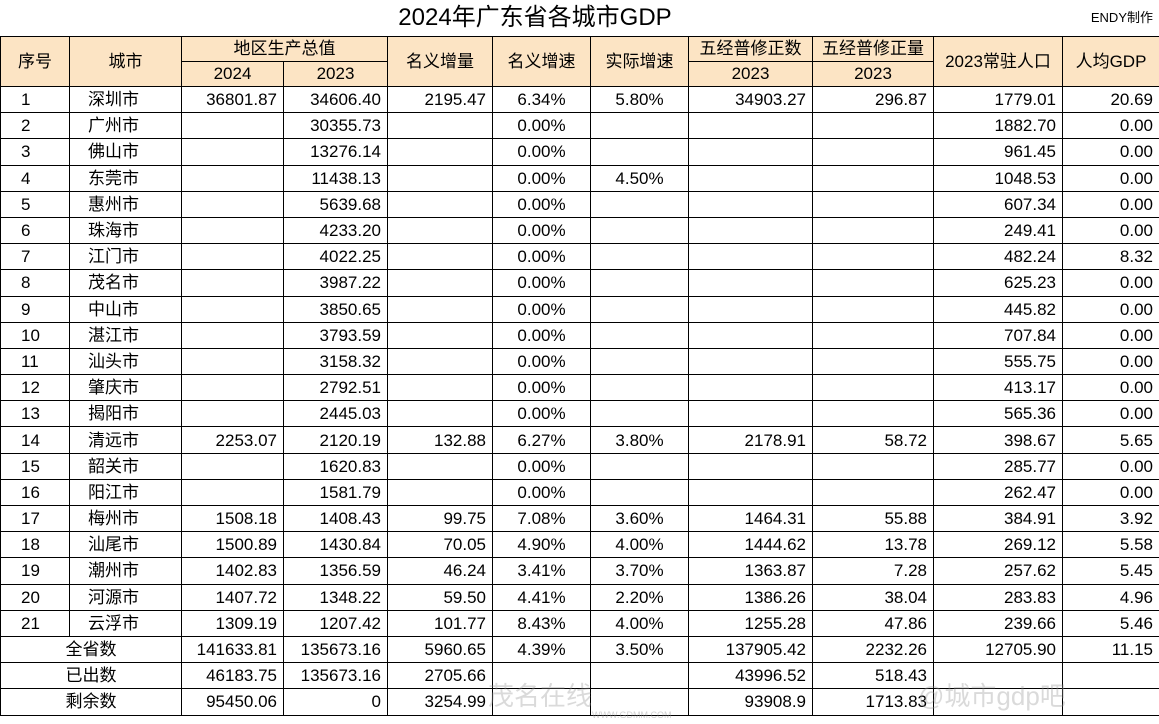 The image size is (1159, 724). Describe the element at coordinates (440, 61) in the screenshot. I see `header-nominal-increase: 名义增量` at that location.